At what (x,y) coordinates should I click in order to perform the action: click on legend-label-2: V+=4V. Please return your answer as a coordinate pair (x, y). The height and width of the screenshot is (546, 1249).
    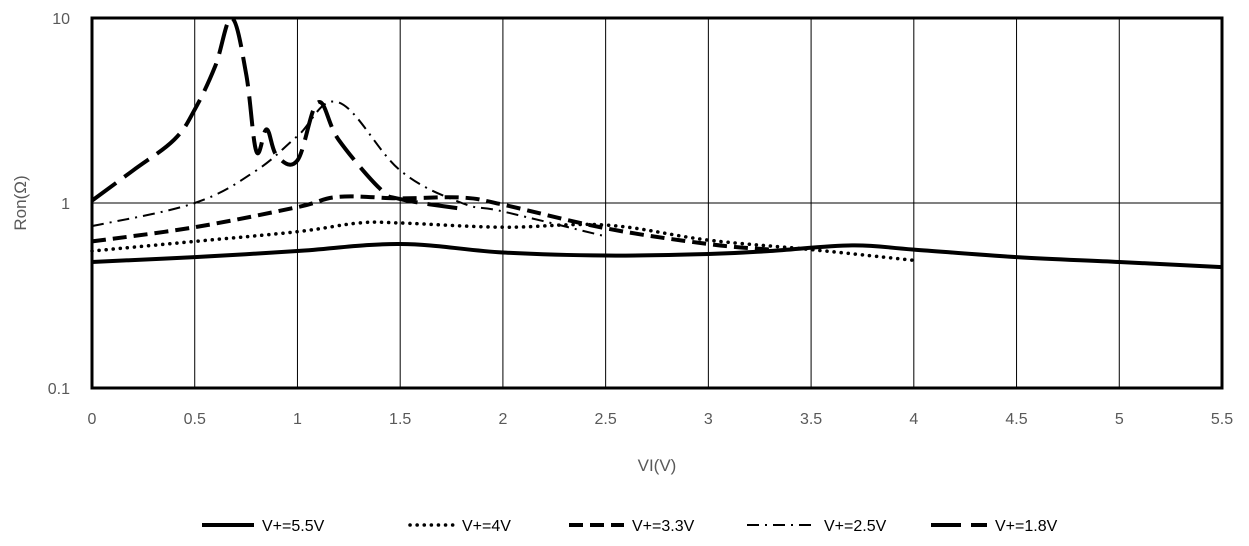
    Looking at the image, I should click on (486, 526).